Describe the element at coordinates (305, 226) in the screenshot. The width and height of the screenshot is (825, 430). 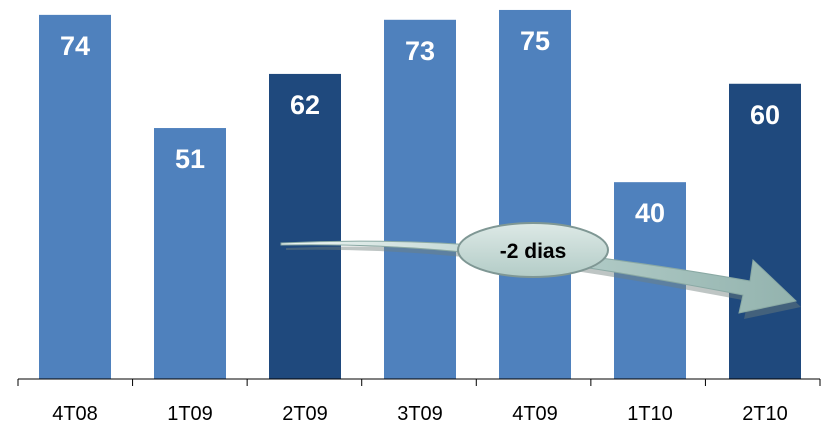
I see `bar-2t09` at that location.